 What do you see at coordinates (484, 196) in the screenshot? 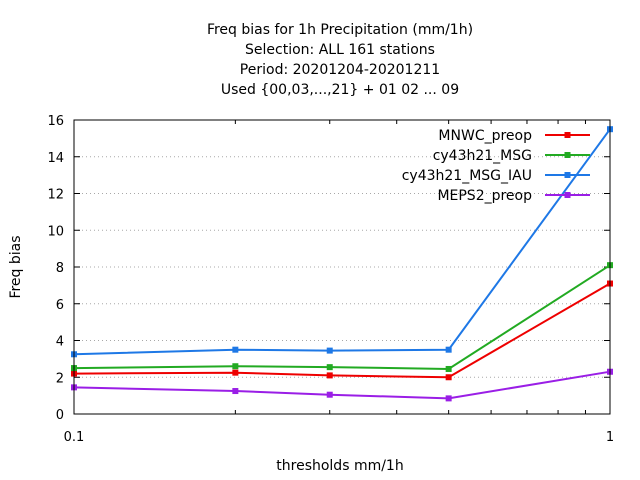
I see `legend-label-MEPS2_preop: MEPS2_preop` at bounding box center [484, 196].